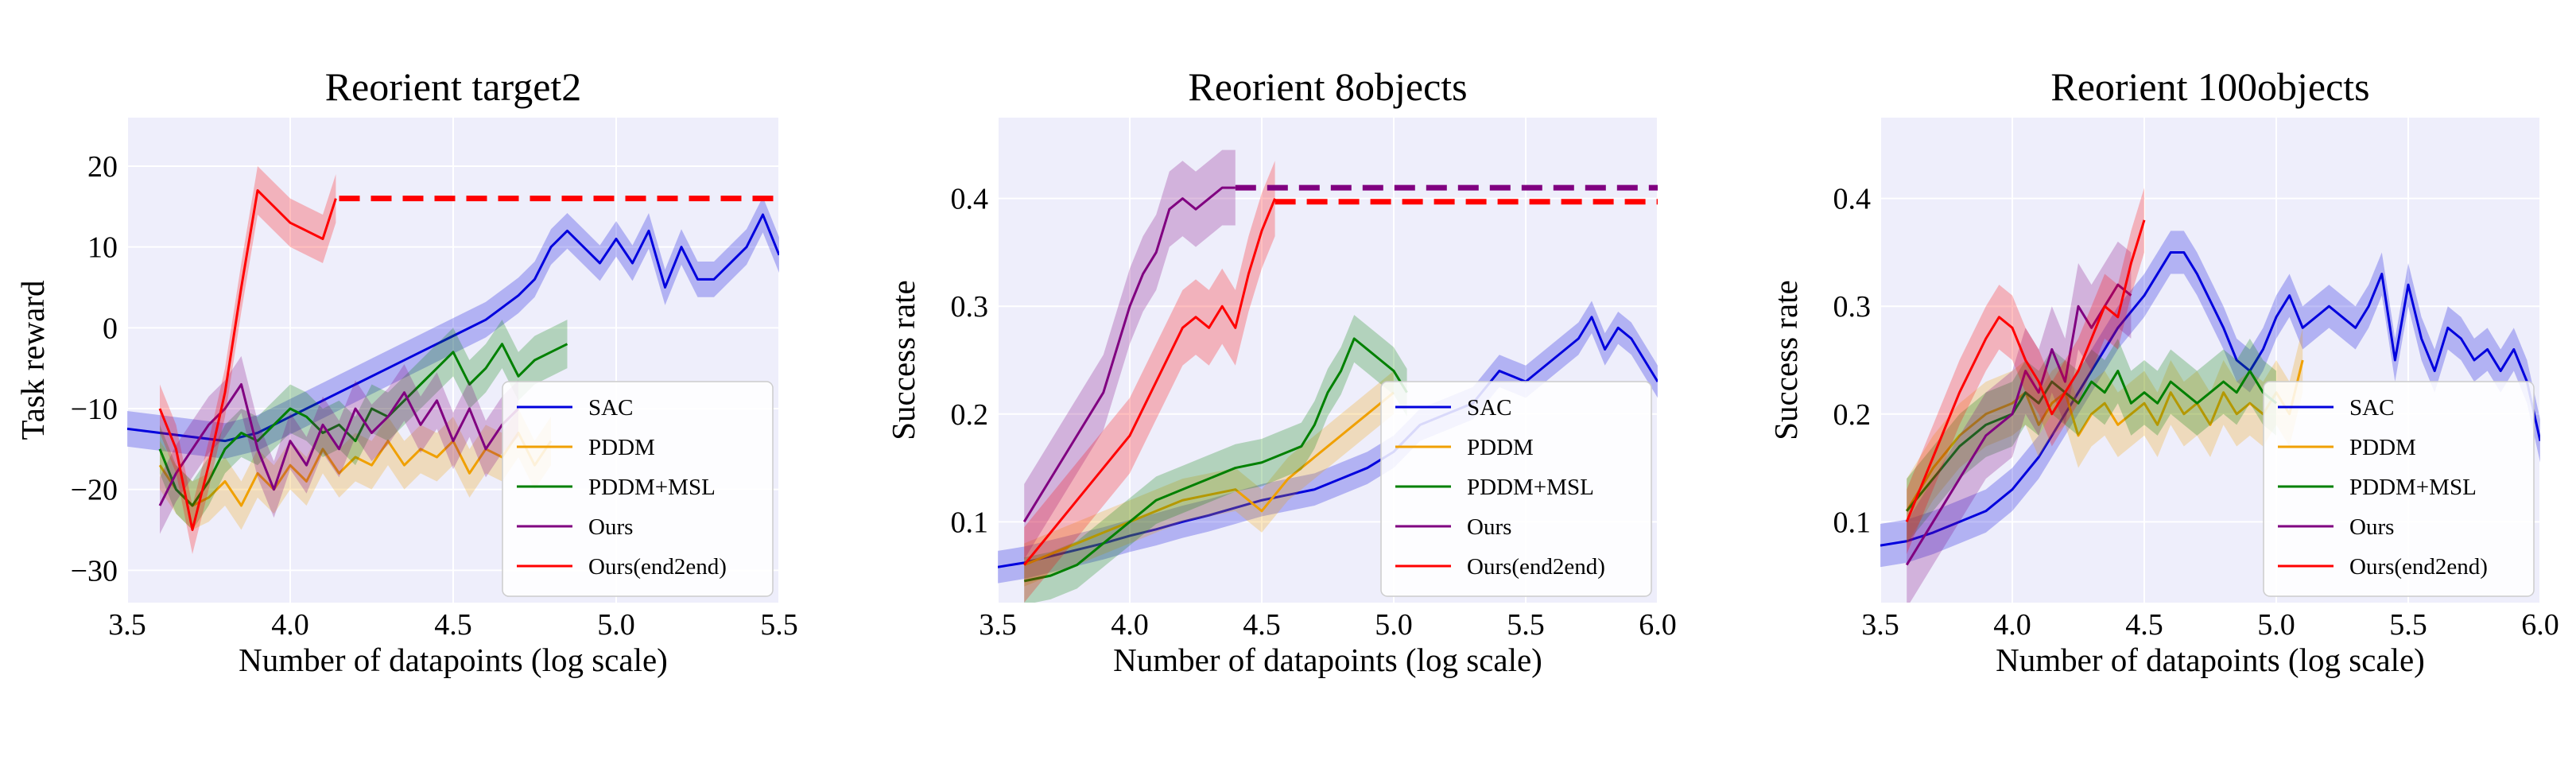 This screenshot has width=2576, height=764. What do you see at coordinates (103, 248) in the screenshot?
I see `y-tick-label: 10` at bounding box center [103, 248].